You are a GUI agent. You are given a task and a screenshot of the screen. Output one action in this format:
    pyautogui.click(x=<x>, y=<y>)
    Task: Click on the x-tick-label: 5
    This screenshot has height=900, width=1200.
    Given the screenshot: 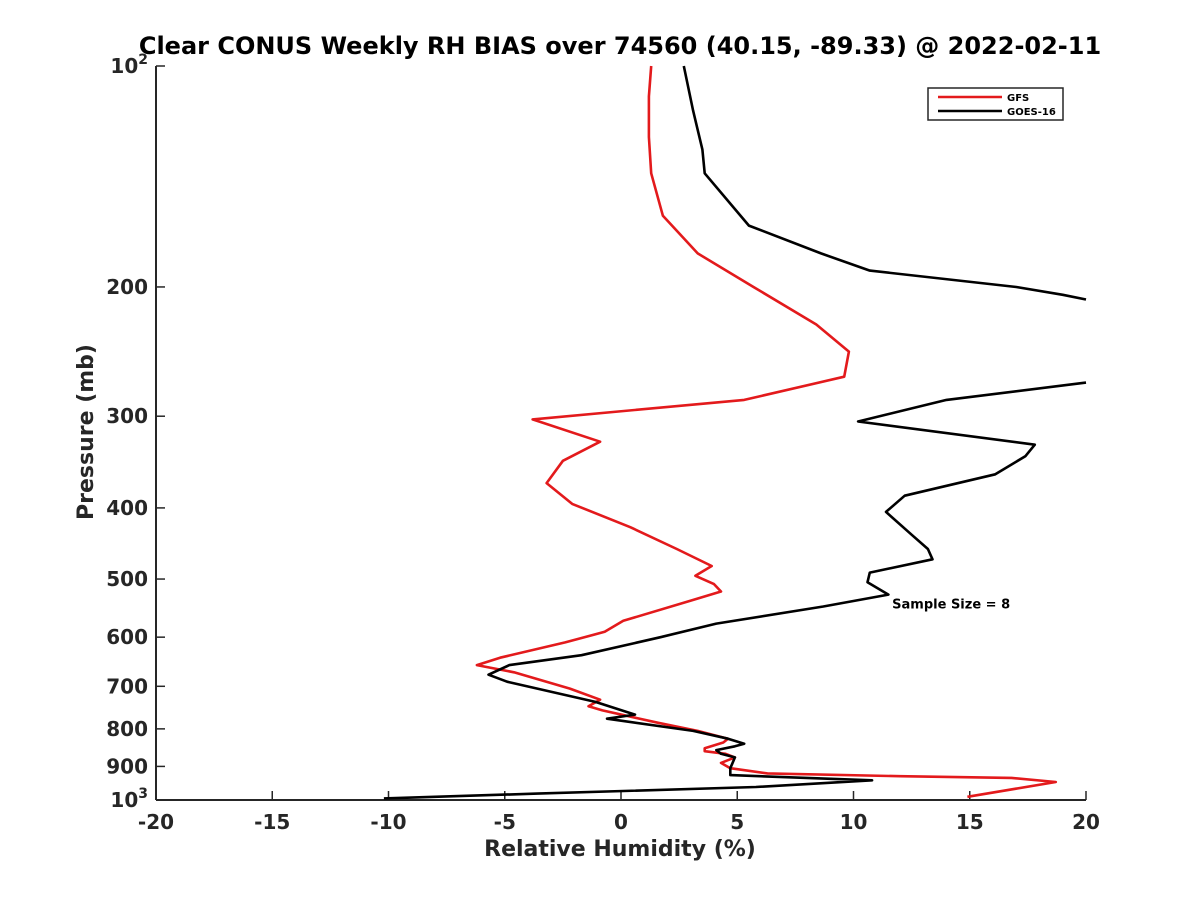 What is the action you would take?
    pyautogui.click(x=737, y=822)
    